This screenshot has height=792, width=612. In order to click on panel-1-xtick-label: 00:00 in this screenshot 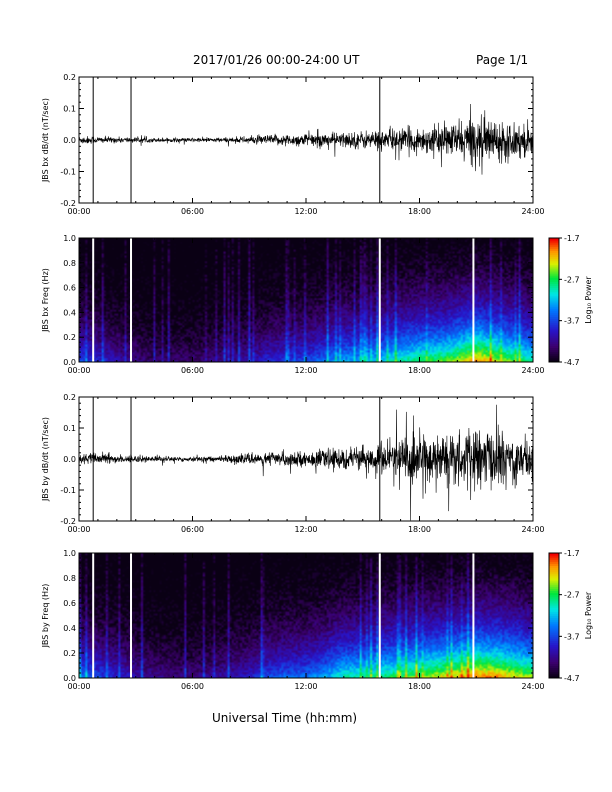, I will do `click(78, 211)`.